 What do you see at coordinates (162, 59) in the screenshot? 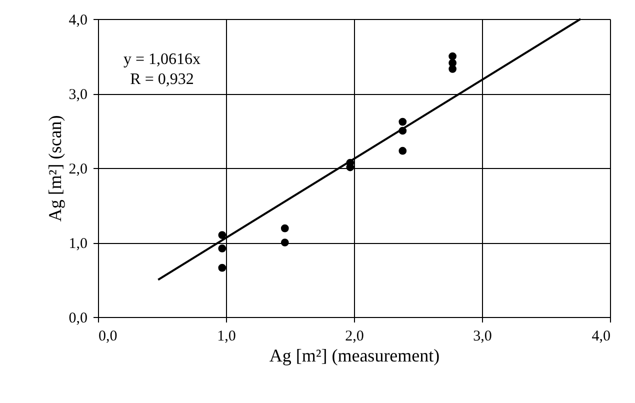
I see `annotation: y = 1,0616x` at bounding box center [162, 59].